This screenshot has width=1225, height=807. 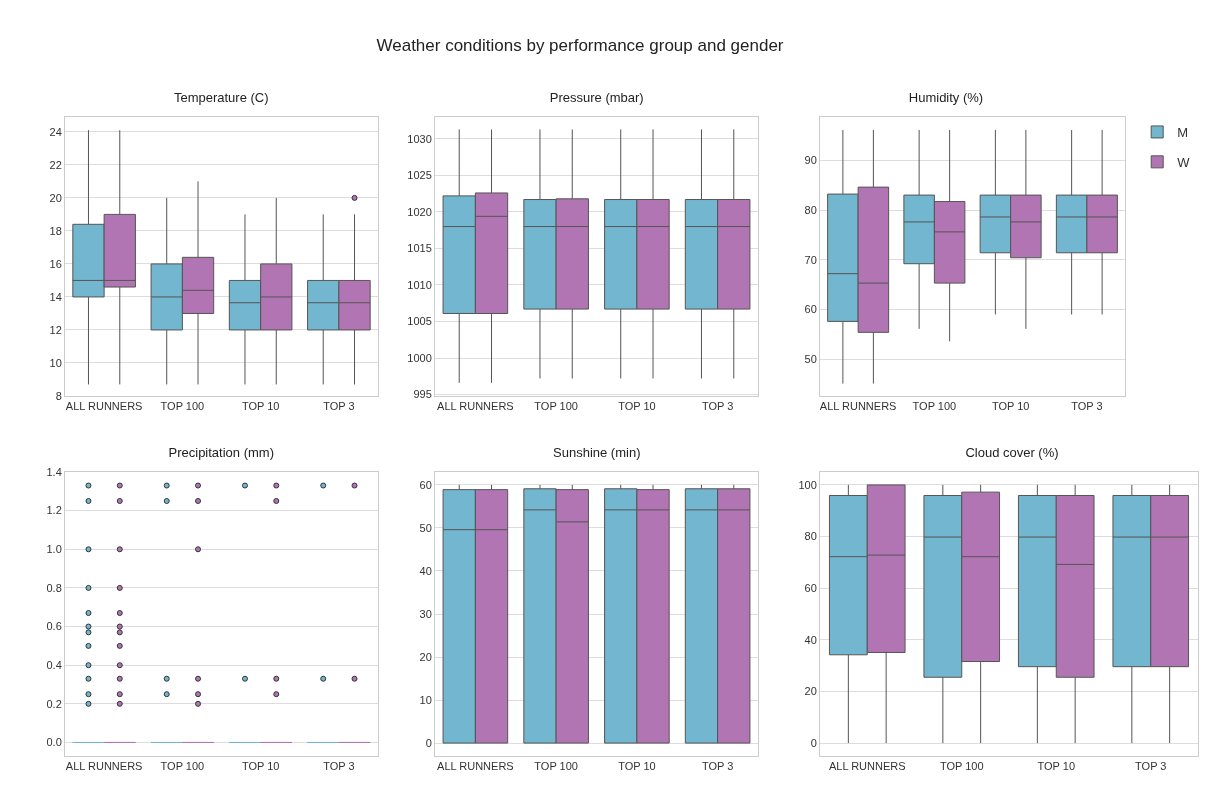 What do you see at coordinates (58, 395) in the screenshot?
I see `y-tick-label: 8` at bounding box center [58, 395].